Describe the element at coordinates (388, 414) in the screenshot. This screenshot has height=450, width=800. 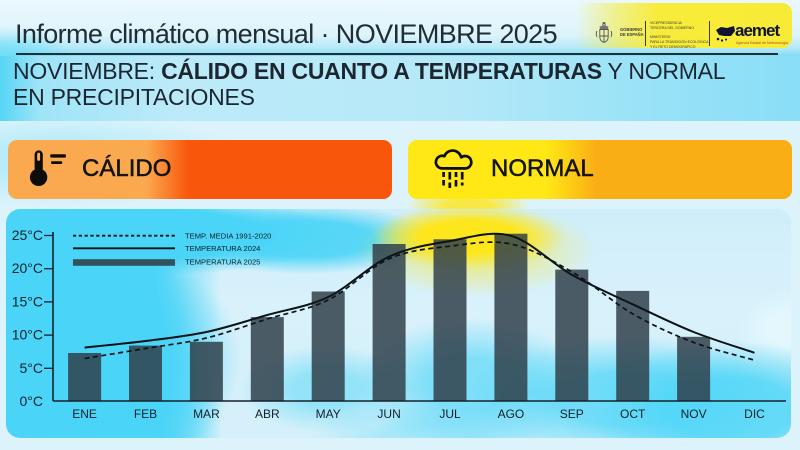
I see `svg-text: JUN` at that location.